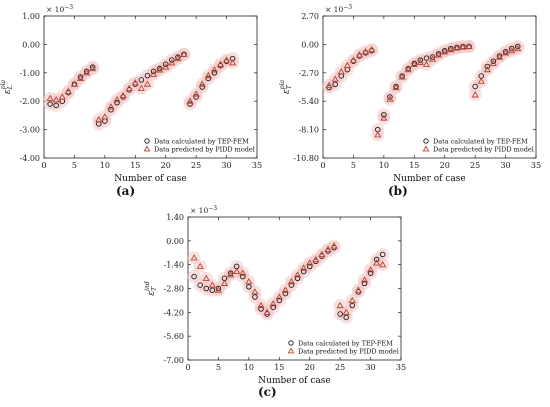  I want to click on y-tick-label: -3.00, so click(29, 130).